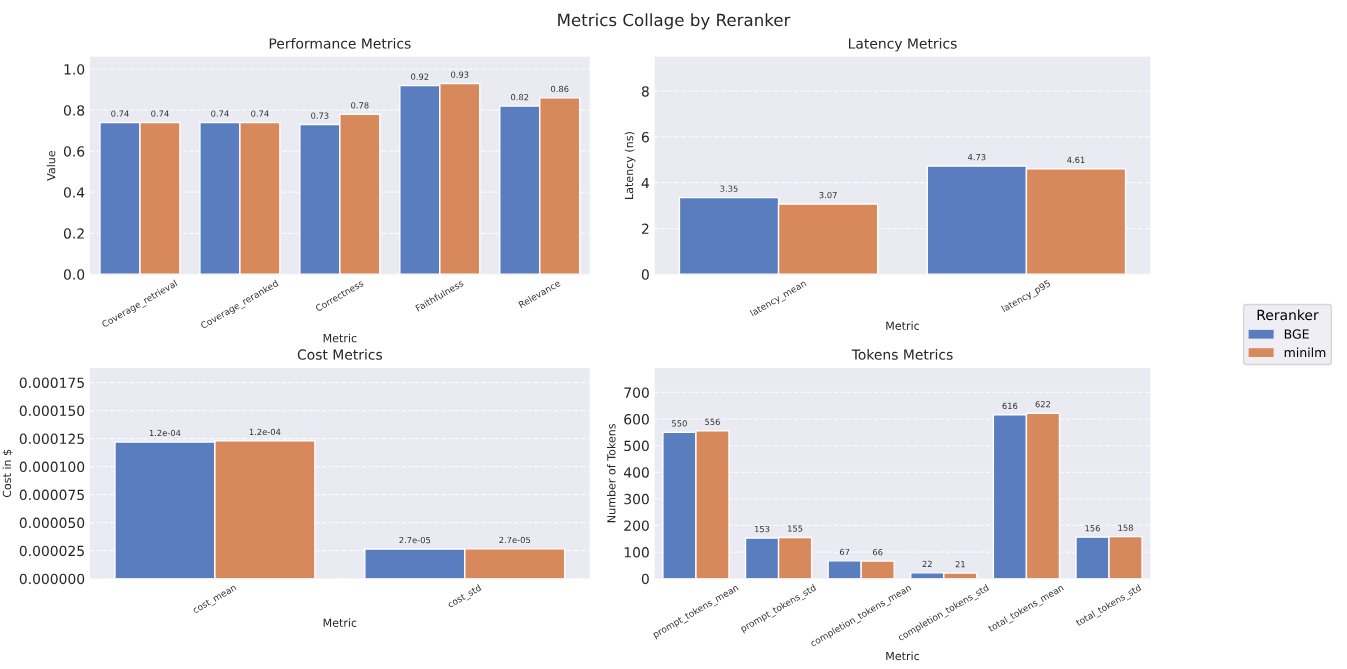 This screenshot has width=1347, height=669. Describe the element at coordinates (460, 74) in the screenshot. I see `data-label: 0.93` at that location.